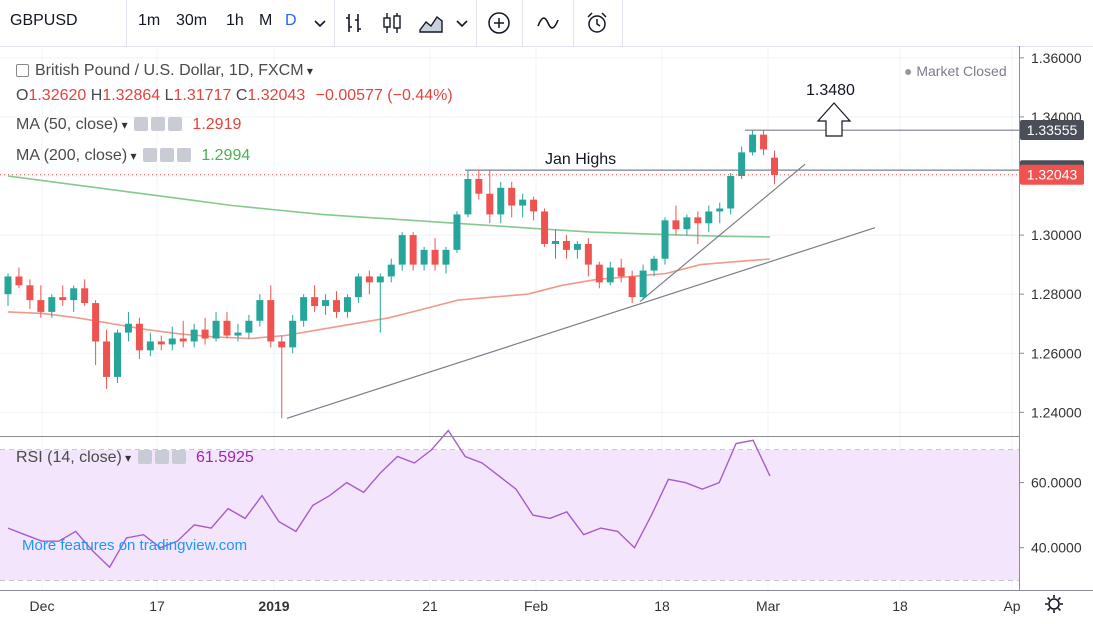 Image resolution: width=1093 pixels, height=624 pixels. Describe the element at coordinates (135, 545) in the screenshot. I see `watermark-link: More features on tradingview.com` at that location.